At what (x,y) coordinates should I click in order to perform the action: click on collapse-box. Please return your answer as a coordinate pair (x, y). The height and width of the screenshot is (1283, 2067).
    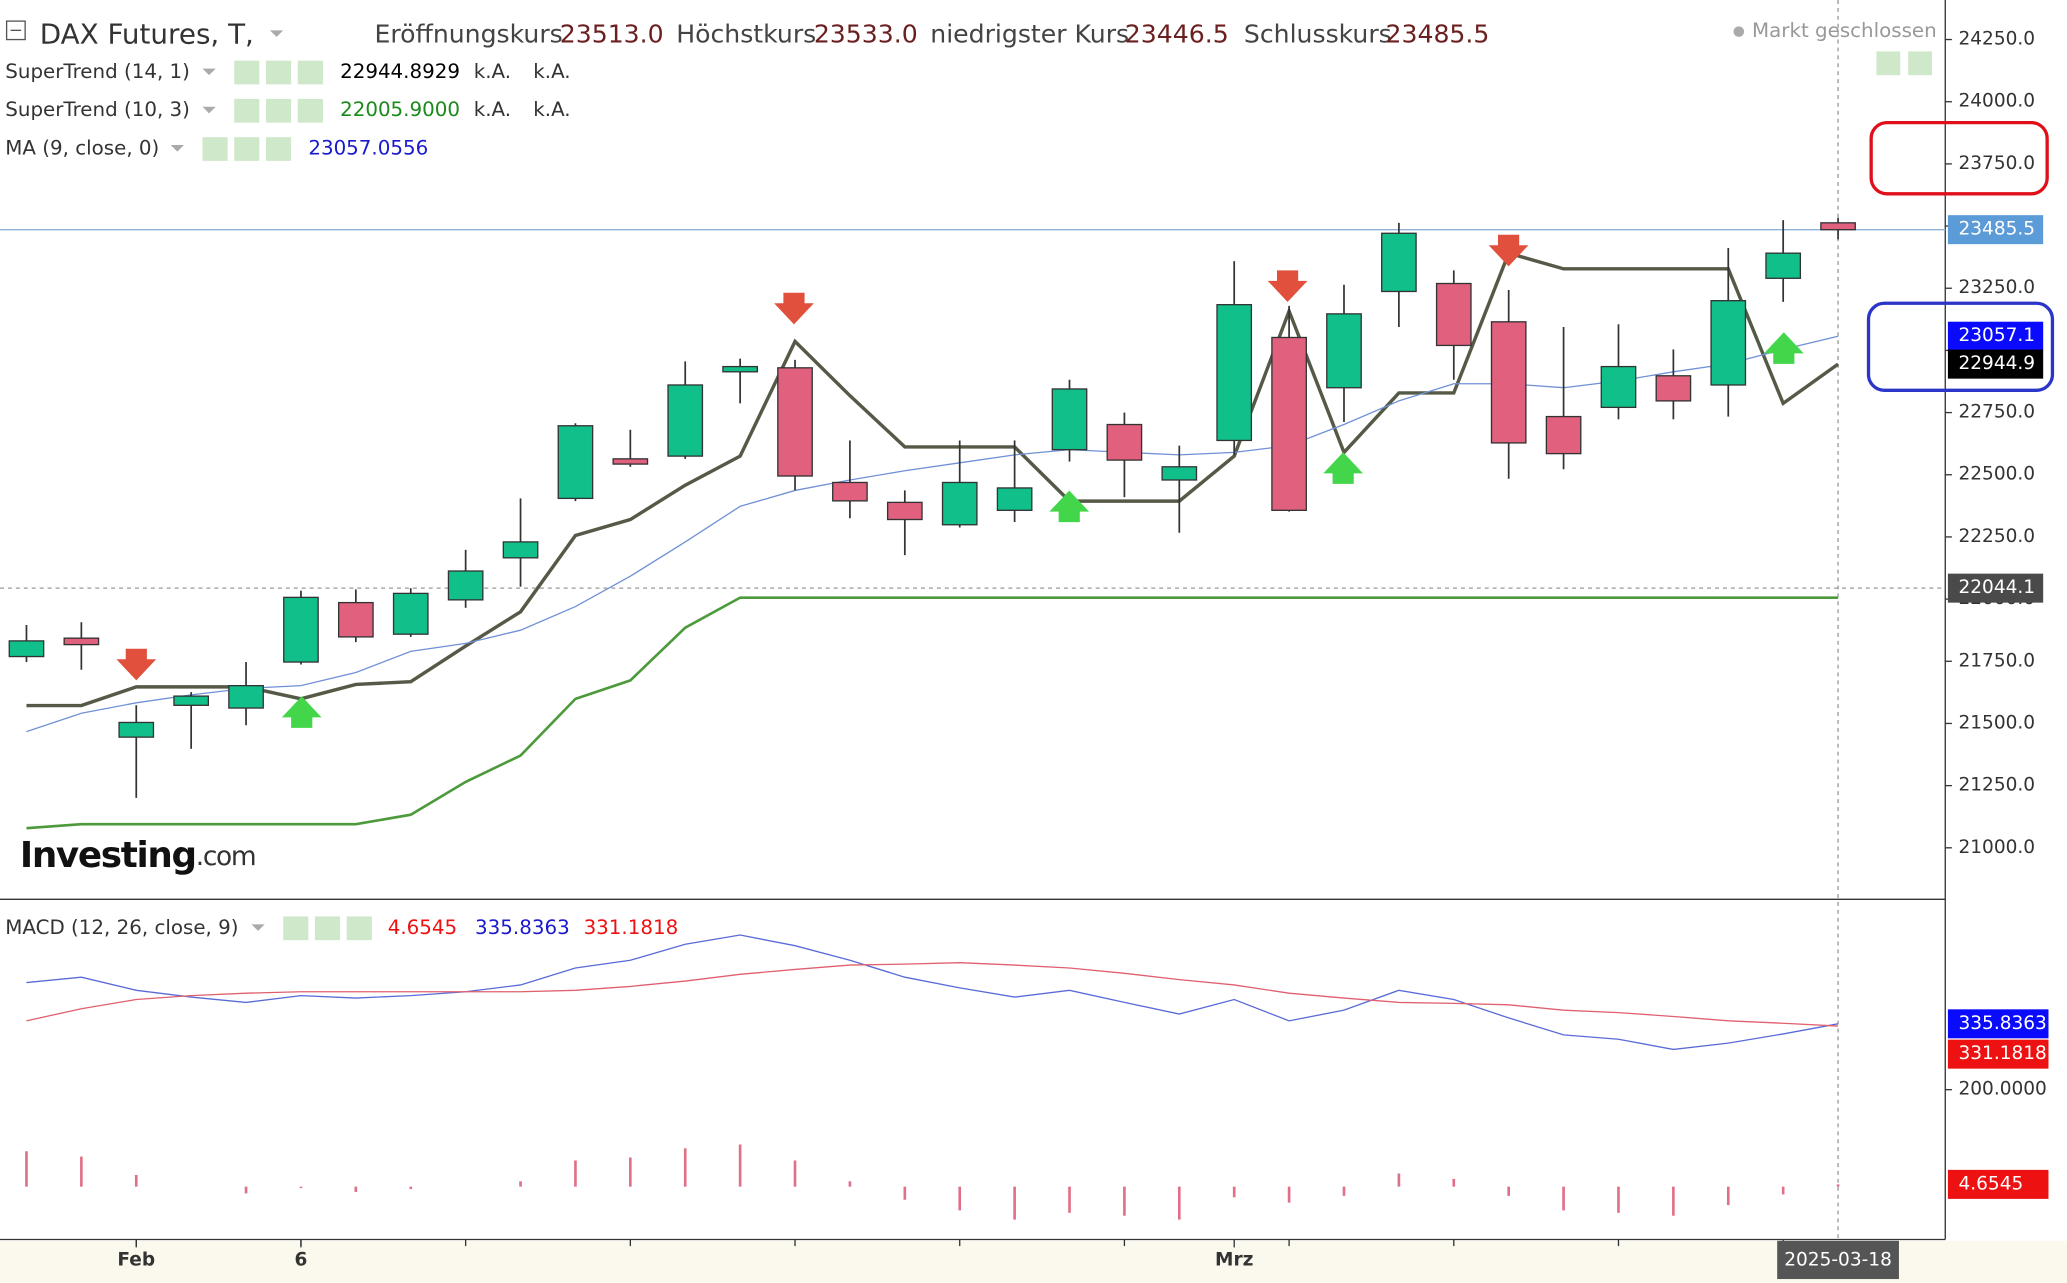
    Looking at the image, I should click on (15, 30).